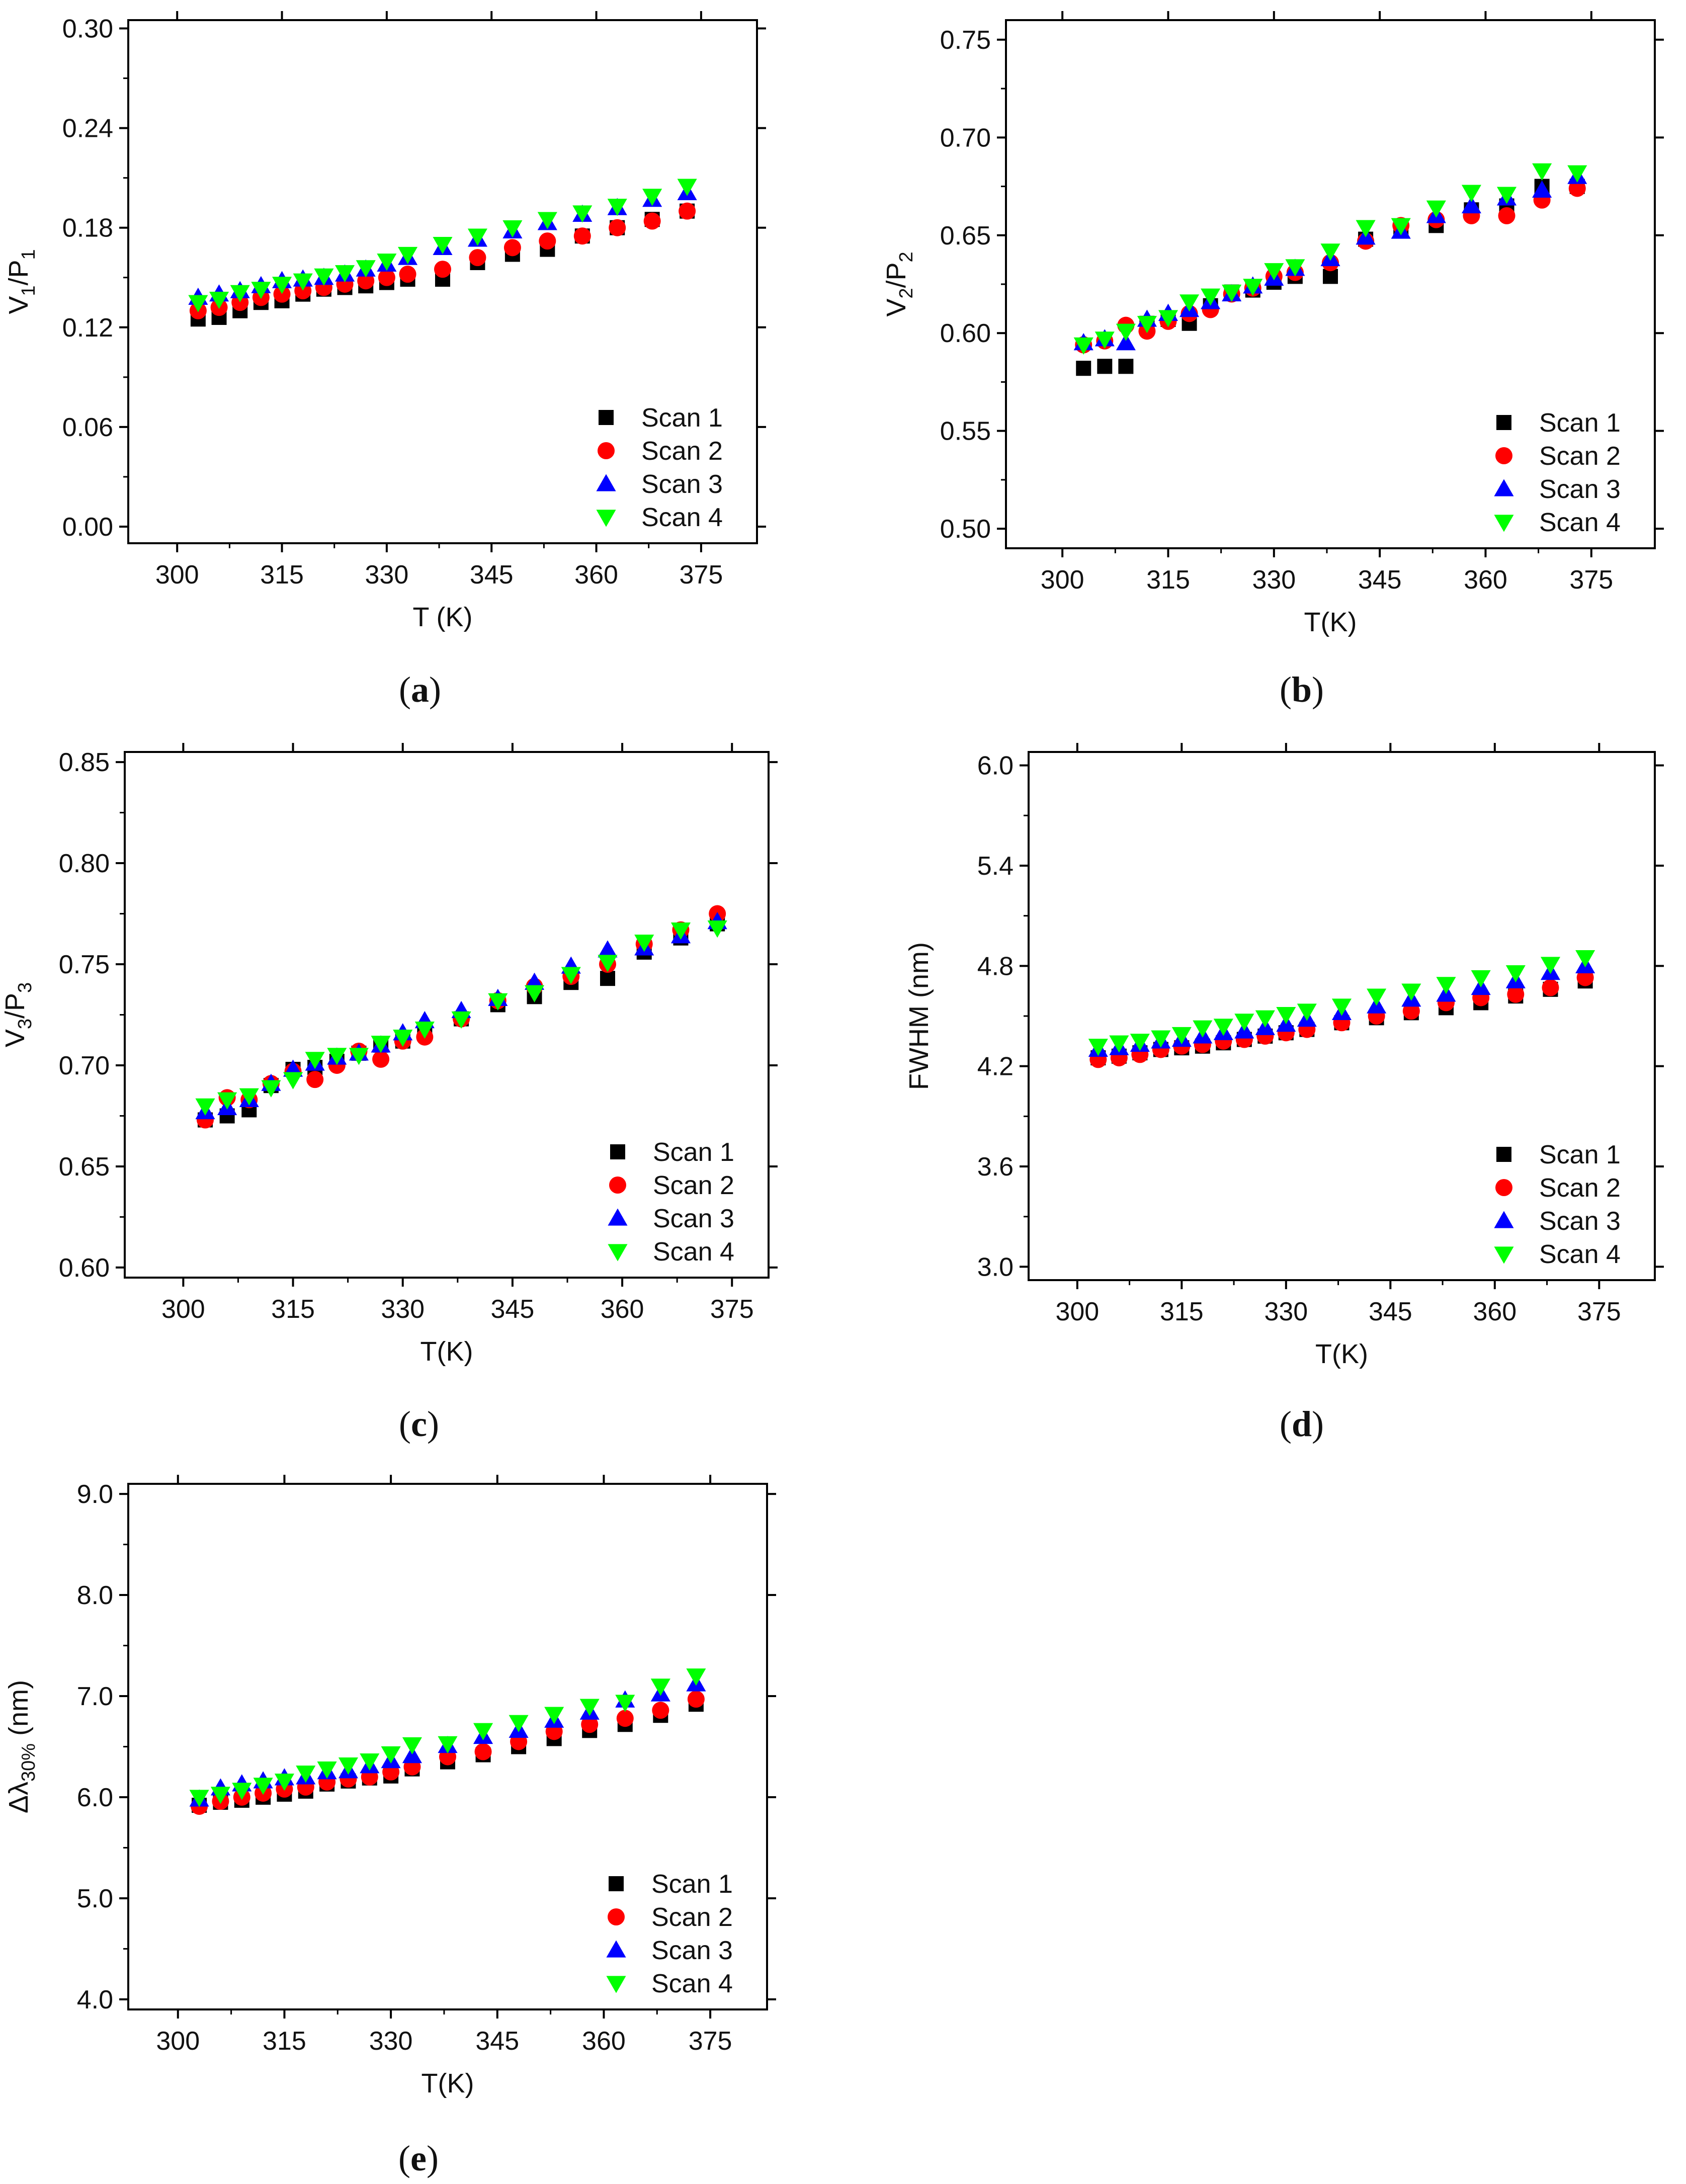  What do you see at coordinates (95, 1999) in the screenshot?
I see `y-tick-label: 4.0` at bounding box center [95, 1999].